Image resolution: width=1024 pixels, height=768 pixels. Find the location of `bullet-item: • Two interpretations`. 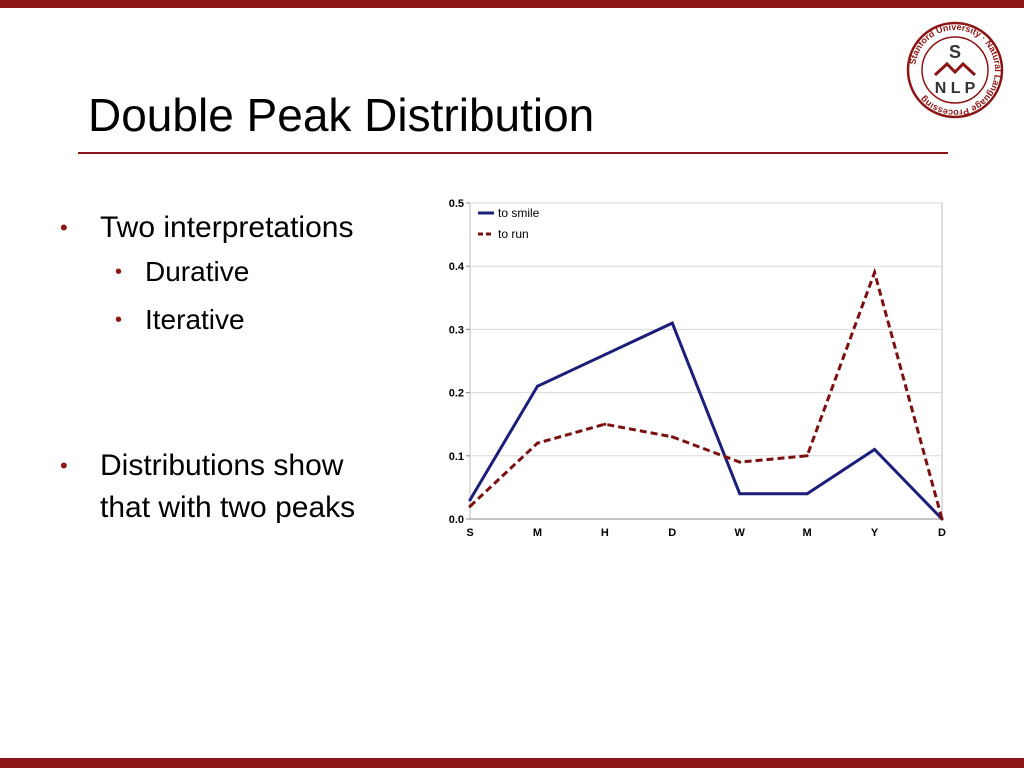

bullet-item: • Two interpretations is located at coordinates (206, 228).